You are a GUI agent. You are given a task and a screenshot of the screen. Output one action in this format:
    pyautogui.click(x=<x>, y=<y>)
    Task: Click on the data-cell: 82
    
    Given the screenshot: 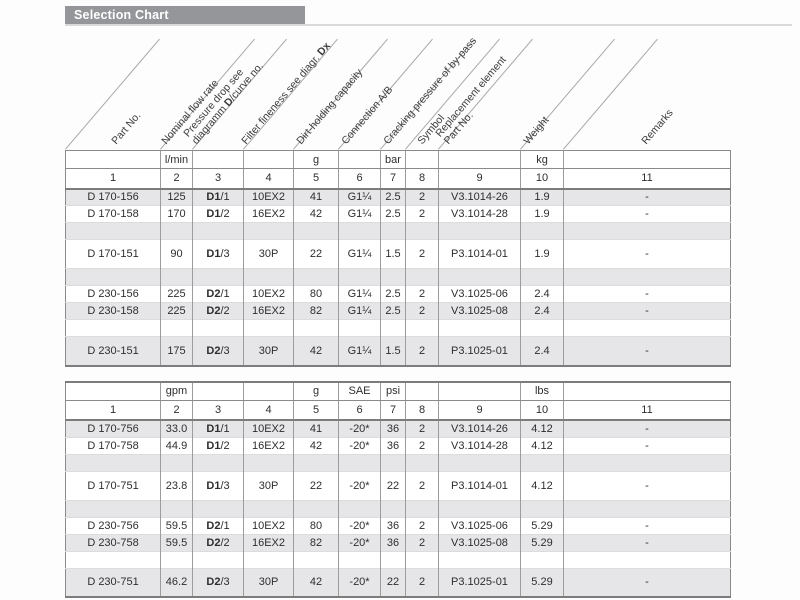 What is the action you would take?
    pyautogui.click(x=316, y=311)
    